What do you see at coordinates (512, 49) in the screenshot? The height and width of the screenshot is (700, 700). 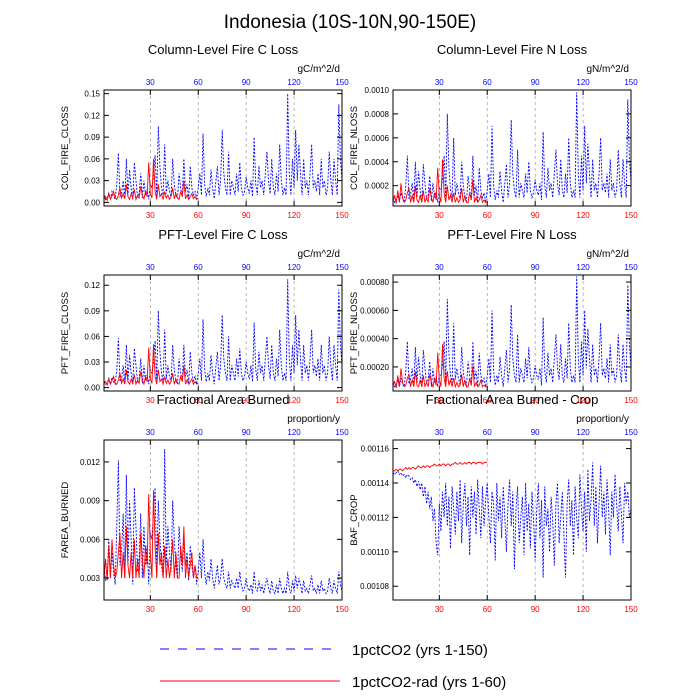 I see `panel-title: Column-Level Fire N Loss` at bounding box center [512, 49].